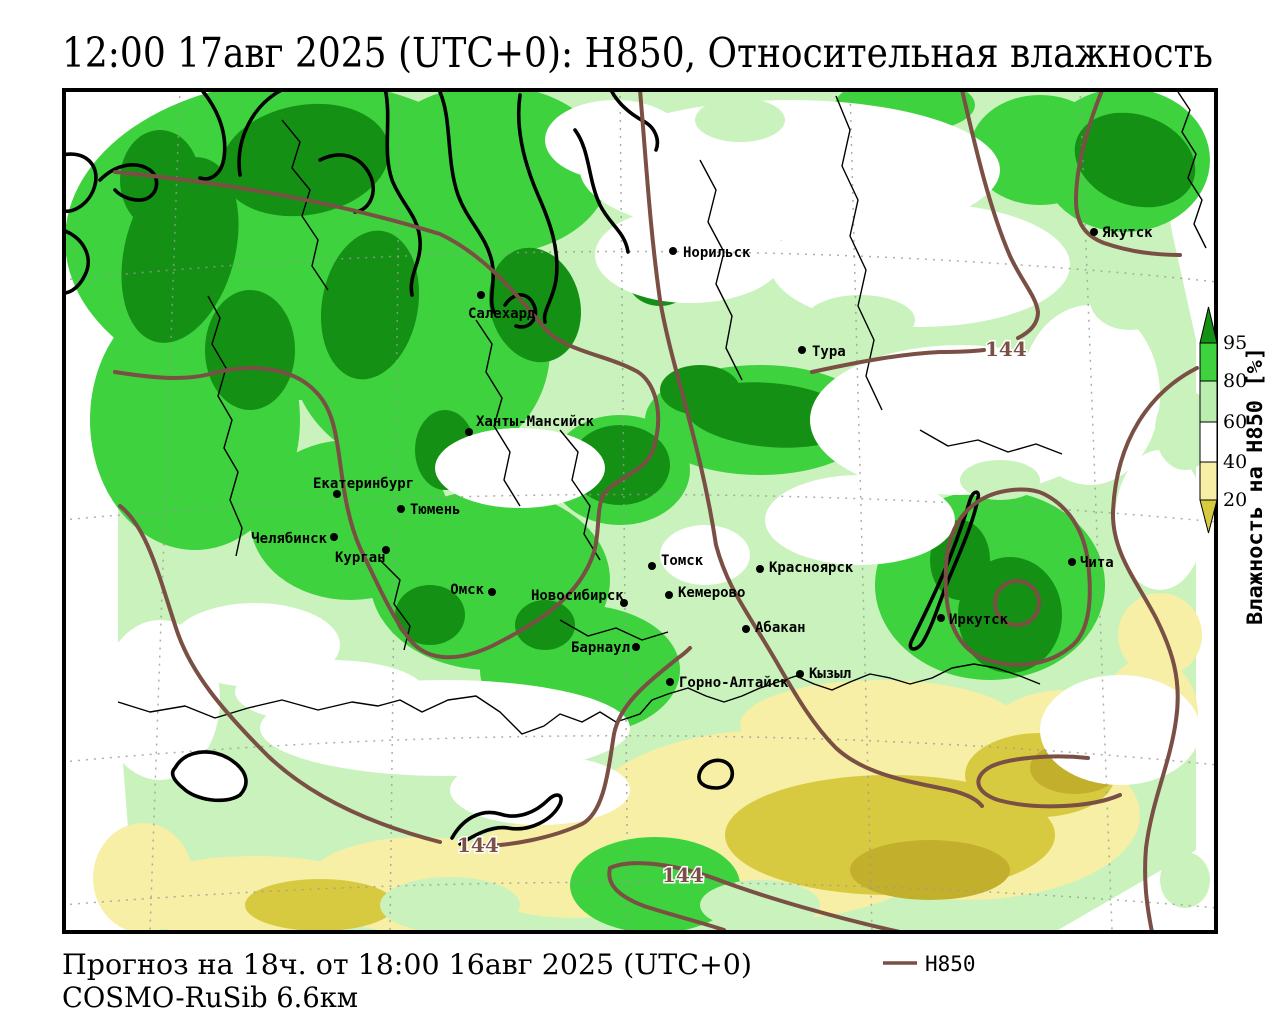 This screenshot has height=1024, width=1280. I want to click on lake-balkhash, so click(209, 776).